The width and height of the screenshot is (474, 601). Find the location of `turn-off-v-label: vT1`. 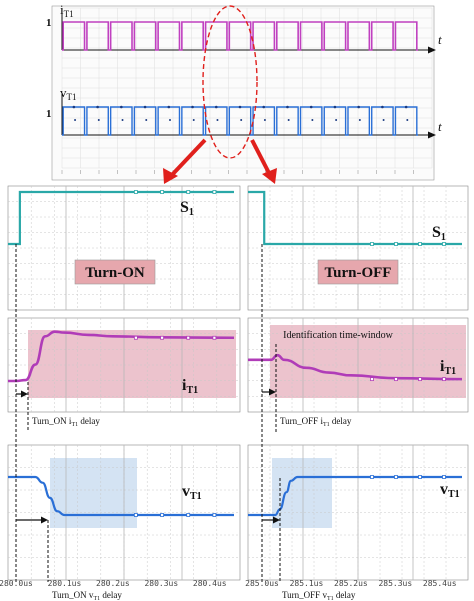

turn-off-v-label: vT1 is located at coordinates (450, 490).